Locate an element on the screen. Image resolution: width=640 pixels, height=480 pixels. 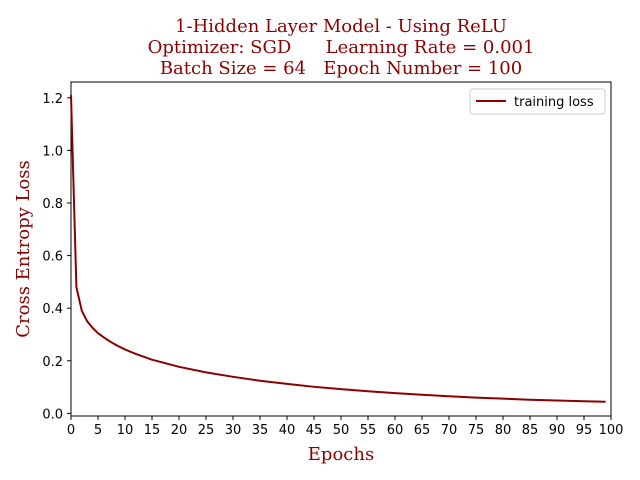
y-tick-label: 0.4 is located at coordinates (52, 309).